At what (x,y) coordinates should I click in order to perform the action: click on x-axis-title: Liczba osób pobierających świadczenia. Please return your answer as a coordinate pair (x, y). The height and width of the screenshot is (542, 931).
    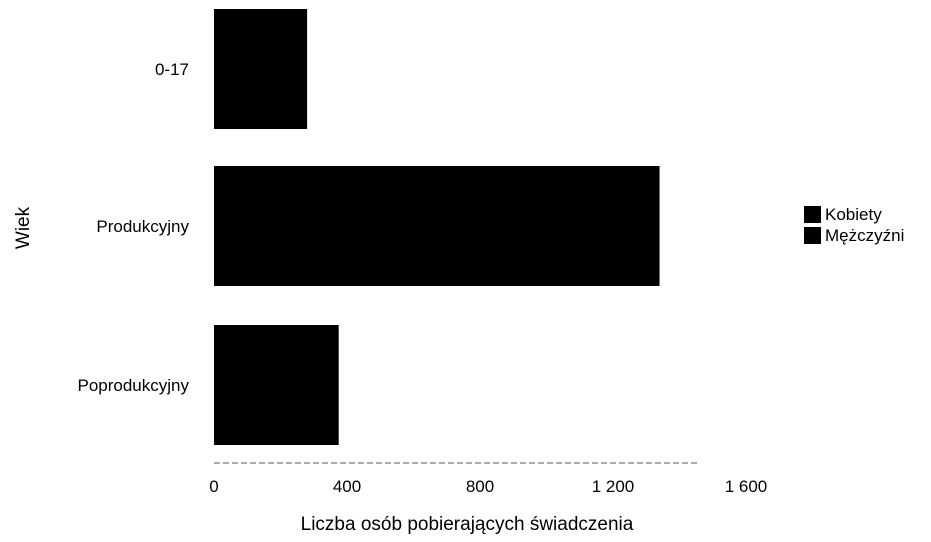
    Looking at the image, I should click on (467, 524).